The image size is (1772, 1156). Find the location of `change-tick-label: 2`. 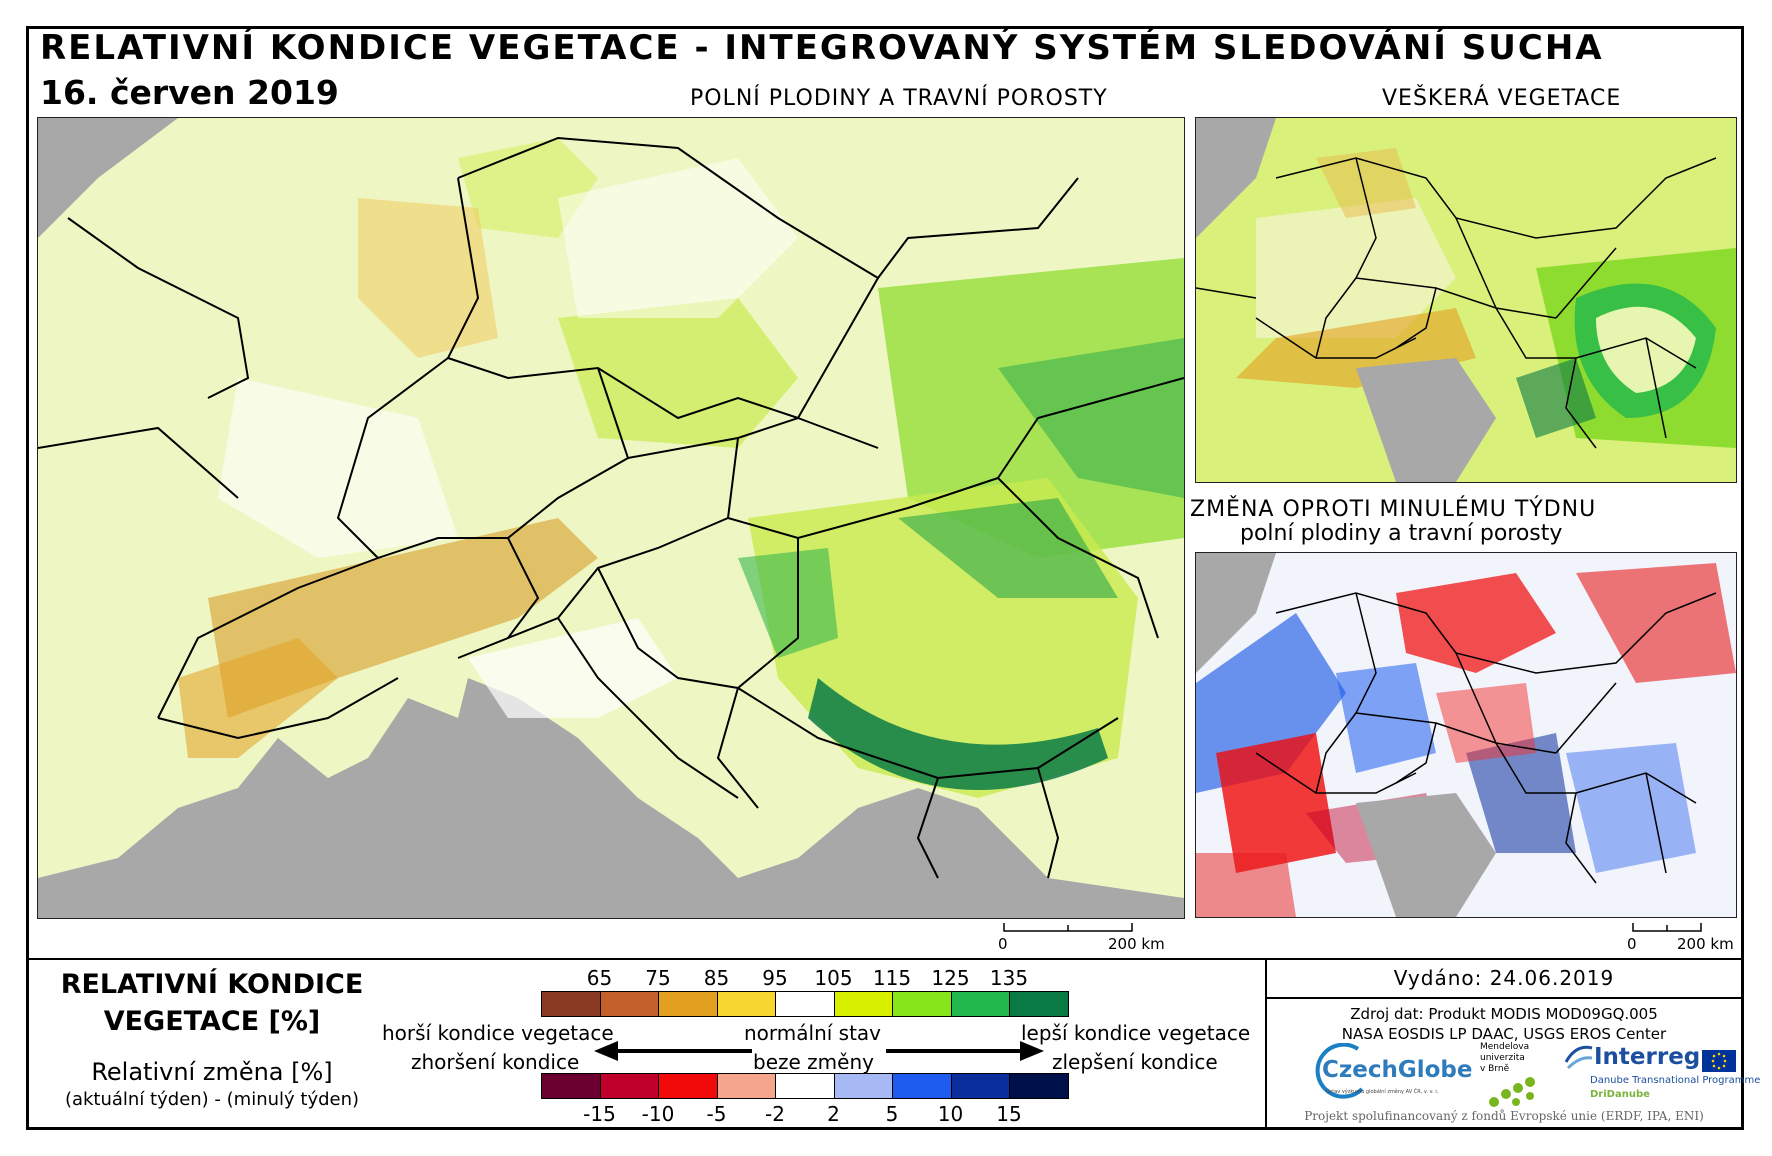

change-tick-label: 2 is located at coordinates (833, 1114).